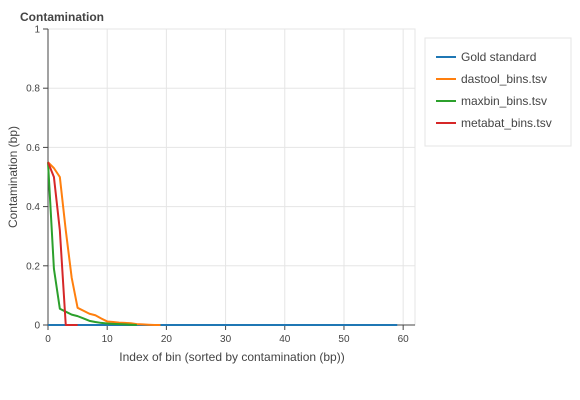 This screenshot has height=400, width=580. Describe the element at coordinates (33, 207) in the screenshot. I see `y-tick-label: 0.4` at that location.